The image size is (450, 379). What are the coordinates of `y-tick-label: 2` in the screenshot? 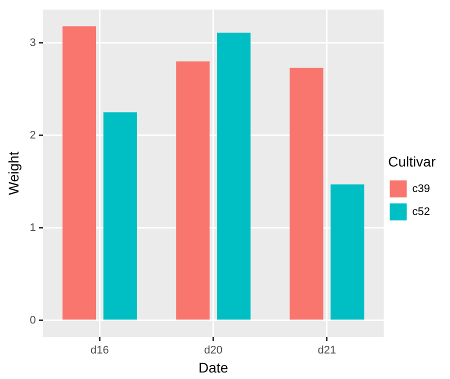 It's located at (33, 135).